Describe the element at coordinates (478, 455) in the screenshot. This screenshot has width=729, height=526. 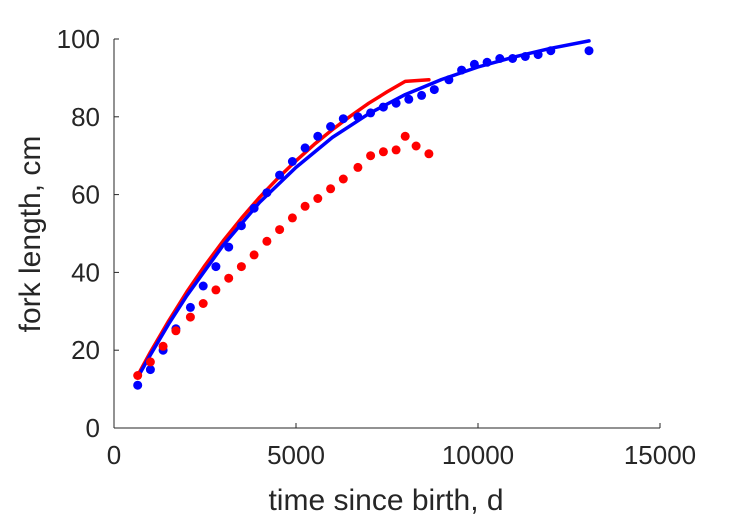
I see `x-tick-label: 10000` at that location.